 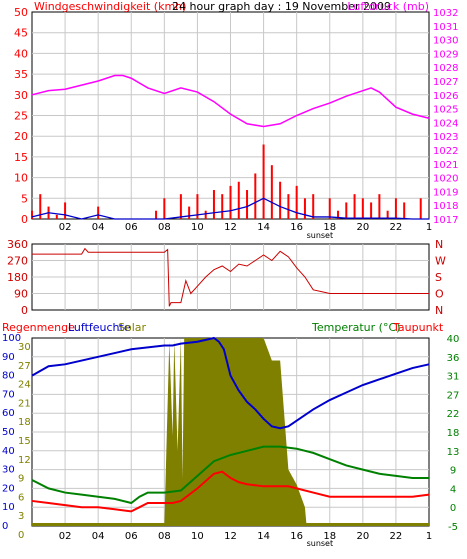 What do you see at coordinates (17, 261) in the screenshot?
I see `y-tick-label-degrees: 270` at bounding box center [17, 261].